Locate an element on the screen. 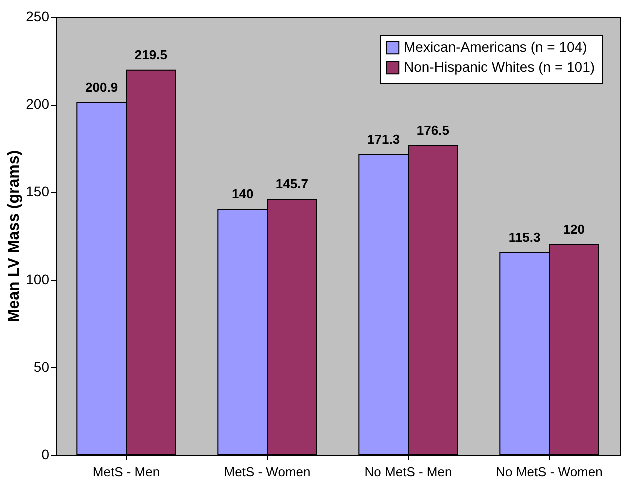 Image resolution: width=636 pixels, height=490 pixels. data-label: 140 is located at coordinates (243, 194).